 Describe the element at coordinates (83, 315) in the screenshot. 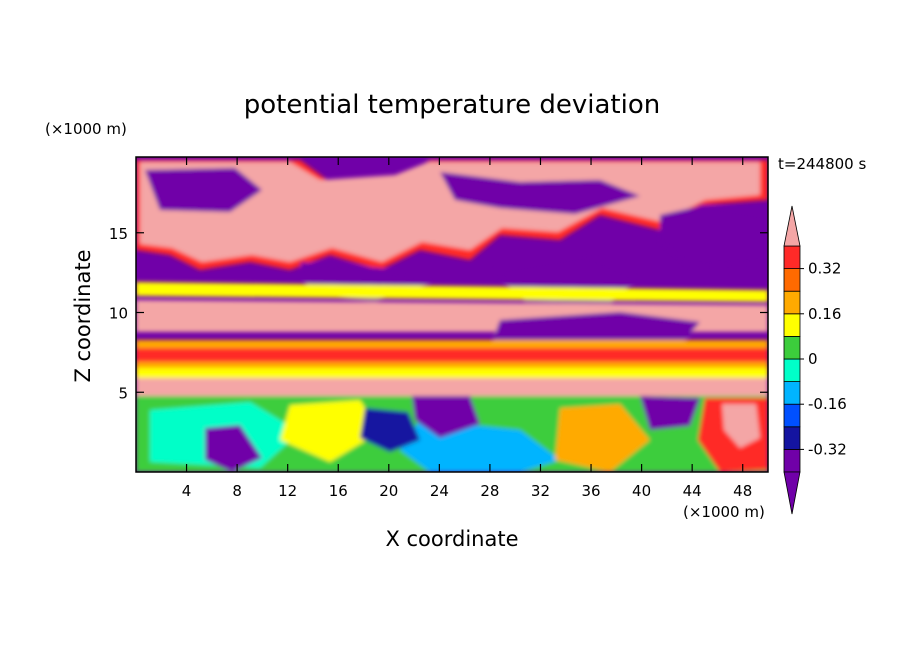

I see `y-axis-label: Z coordinate` at that location.